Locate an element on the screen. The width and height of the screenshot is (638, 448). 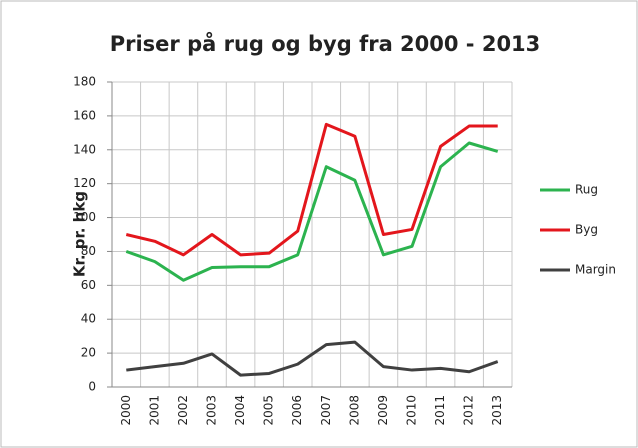
y-tick-label: 80 is located at coordinates (88, 251).